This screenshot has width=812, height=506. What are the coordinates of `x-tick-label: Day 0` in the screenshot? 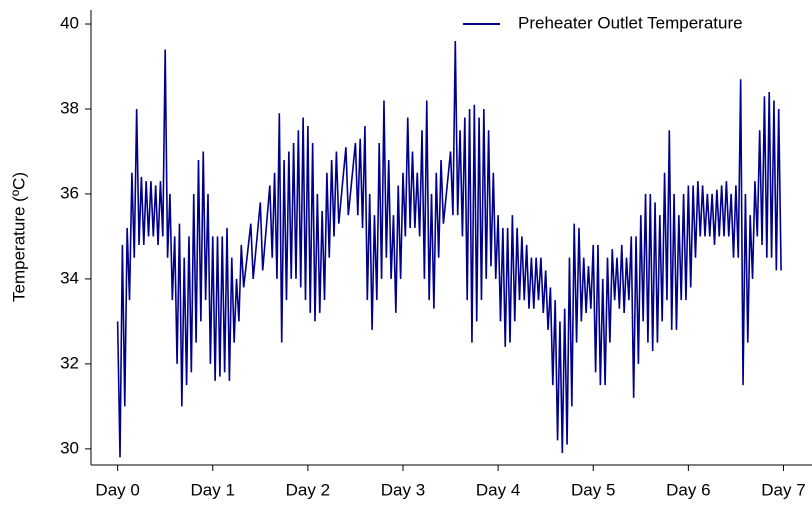 It's located at (117, 489).